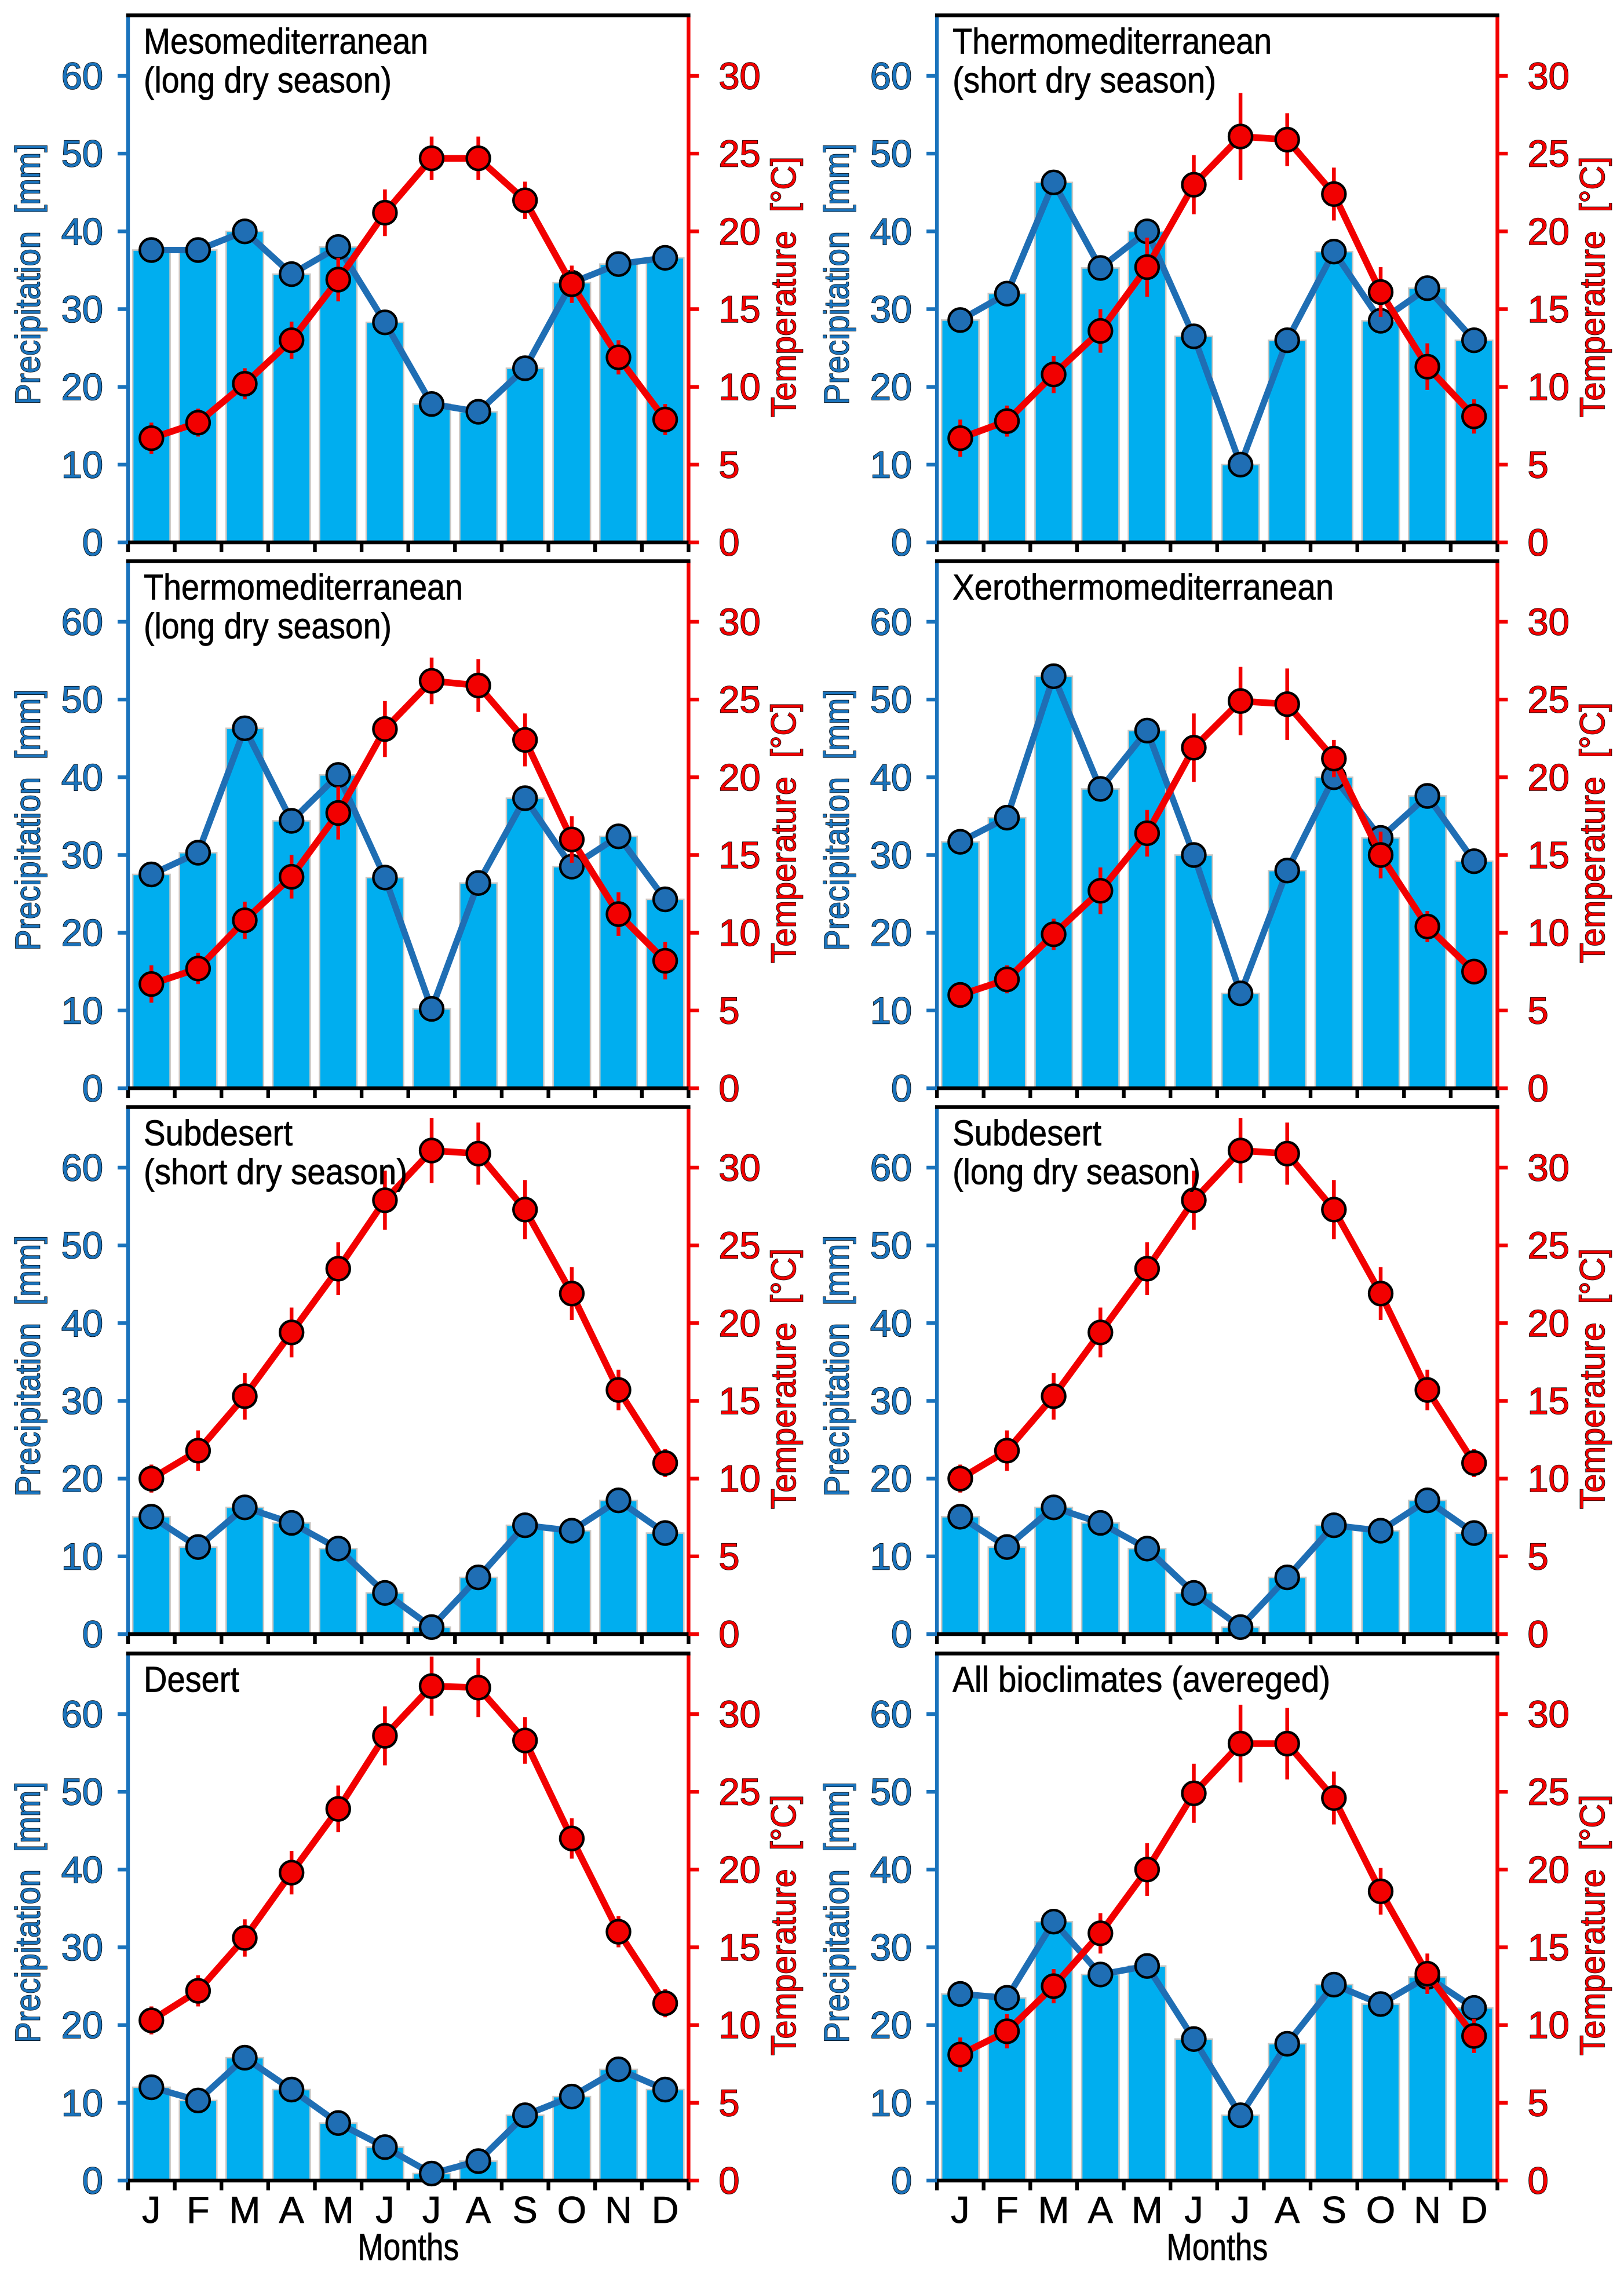  Describe the element at coordinates (275, 1173) in the screenshot. I see `svg-text: (short dry season)` at that location.